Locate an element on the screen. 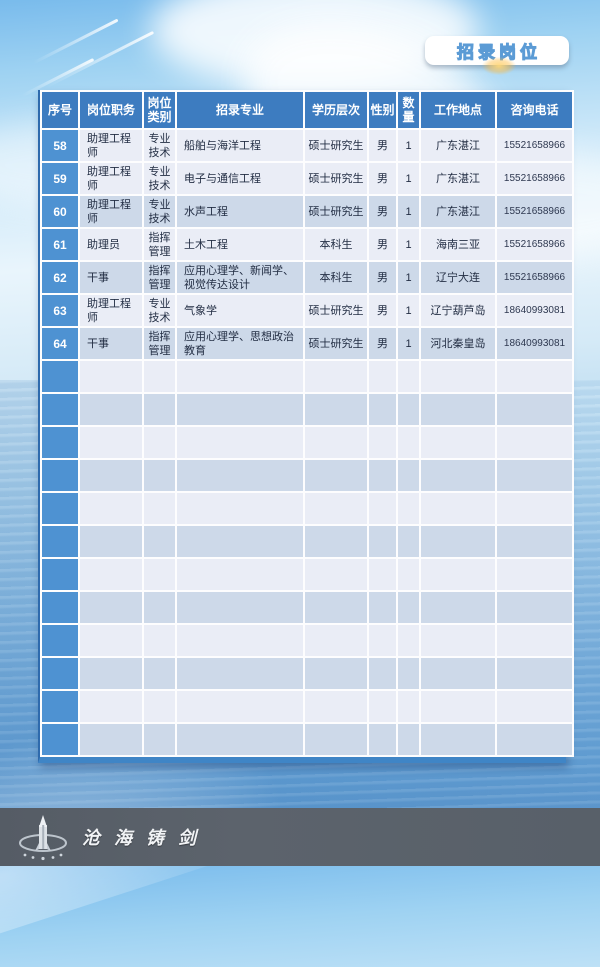 This screenshot has width=600, height=967. cell-seq: 60 is located at coordinates (60, 211).